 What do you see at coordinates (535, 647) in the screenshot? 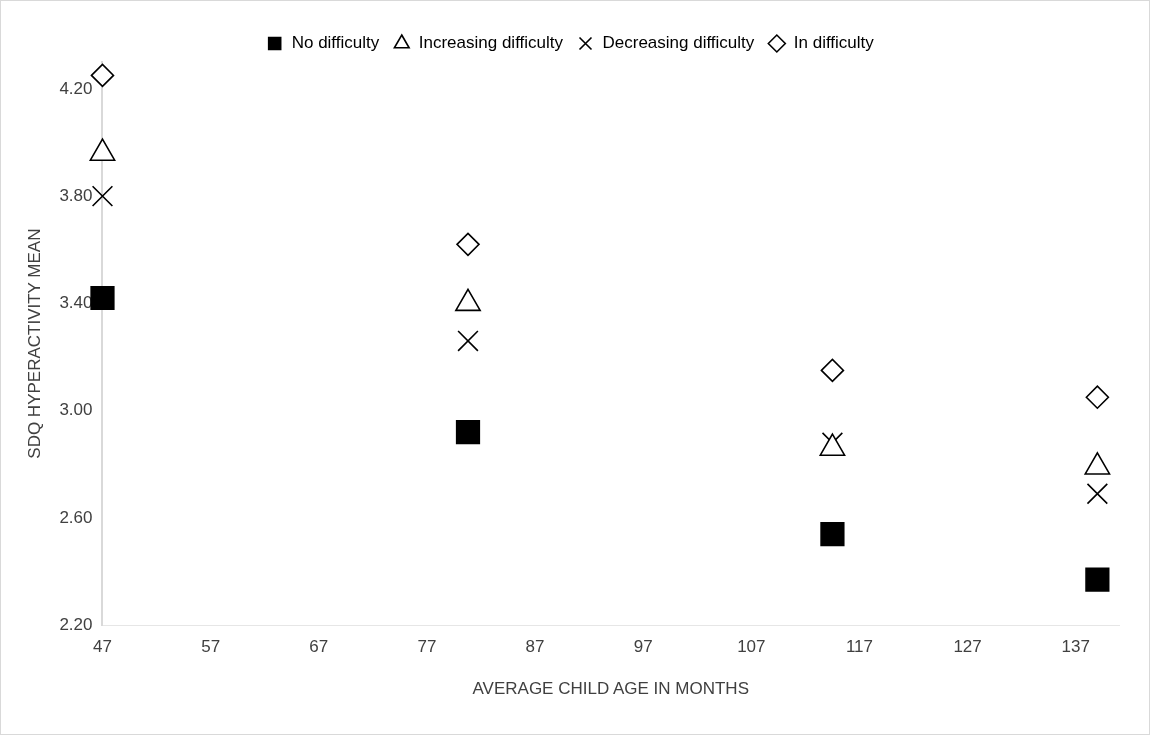
I see `x-tick-label: 87` at bounding box center [535, 647].